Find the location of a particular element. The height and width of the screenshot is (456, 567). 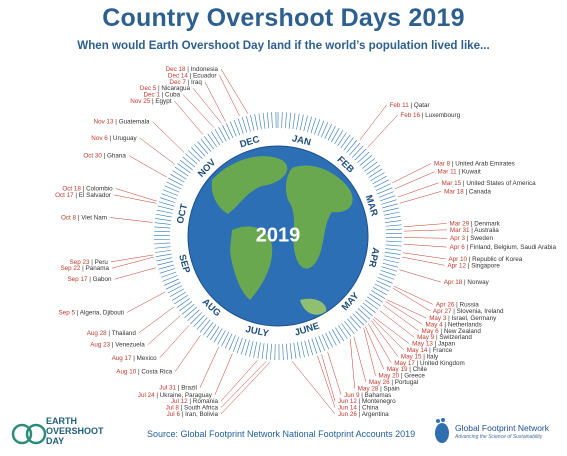

overshoot-date: Sep 22 is located at coordinates (70, 268).